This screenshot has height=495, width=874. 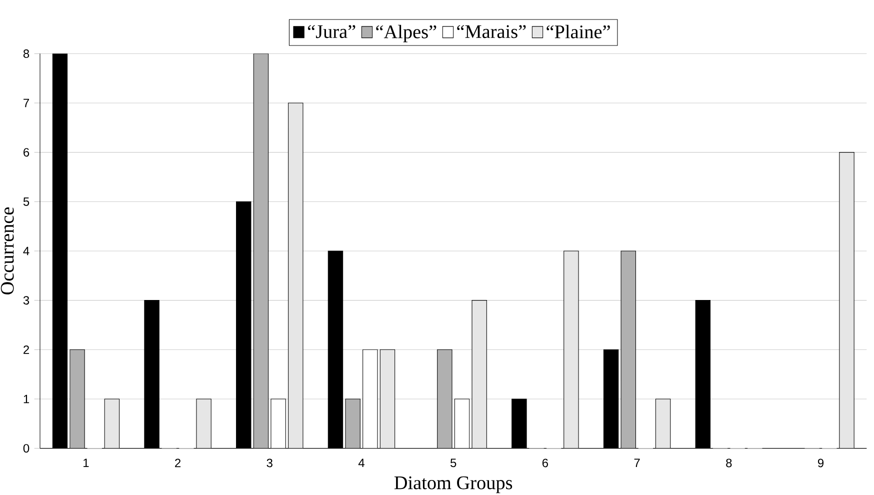 I want to click on x-tick-label: 8, so click(x=729, y=463).